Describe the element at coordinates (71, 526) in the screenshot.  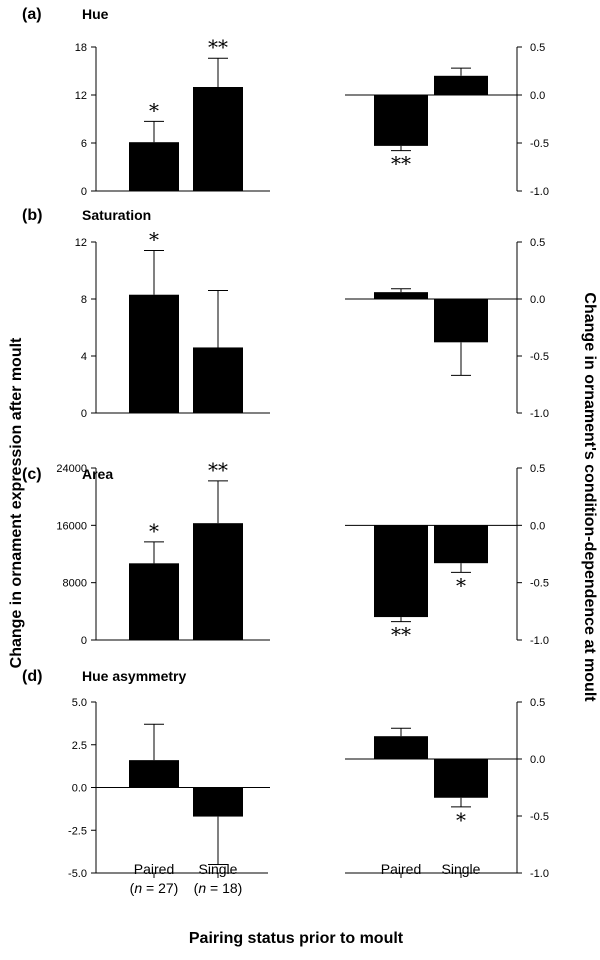
I see `y-tick-label: 16000` at that location.